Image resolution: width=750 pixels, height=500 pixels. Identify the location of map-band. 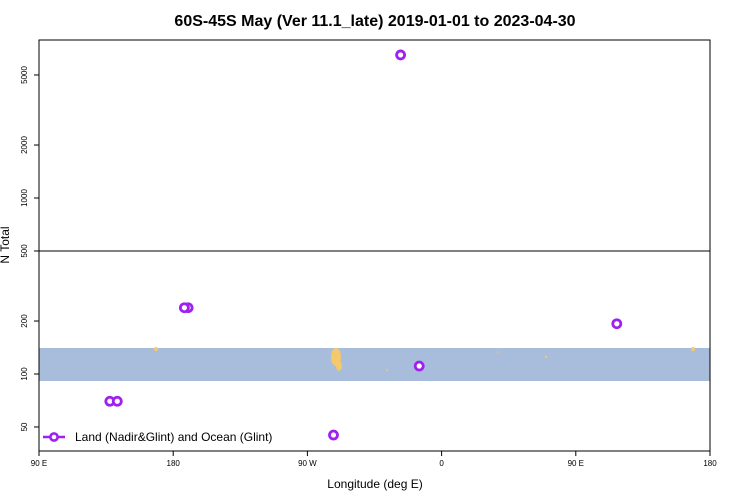
(374, 364).